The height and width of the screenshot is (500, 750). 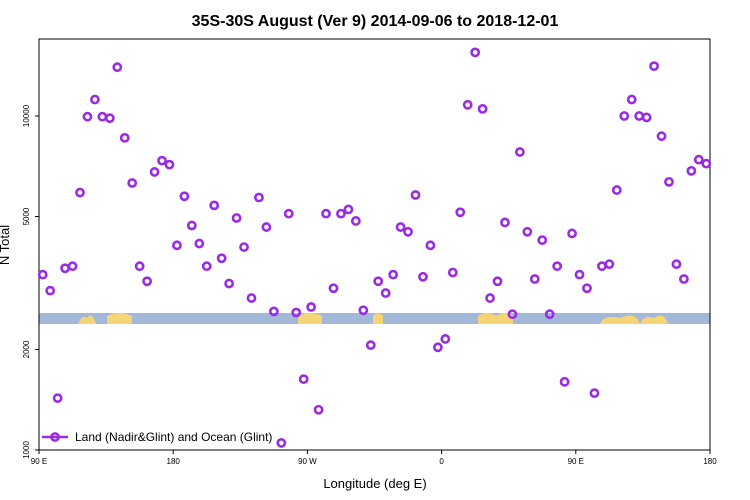 I want to click on y-tick-label: 10000, so click(x=26, y=115).